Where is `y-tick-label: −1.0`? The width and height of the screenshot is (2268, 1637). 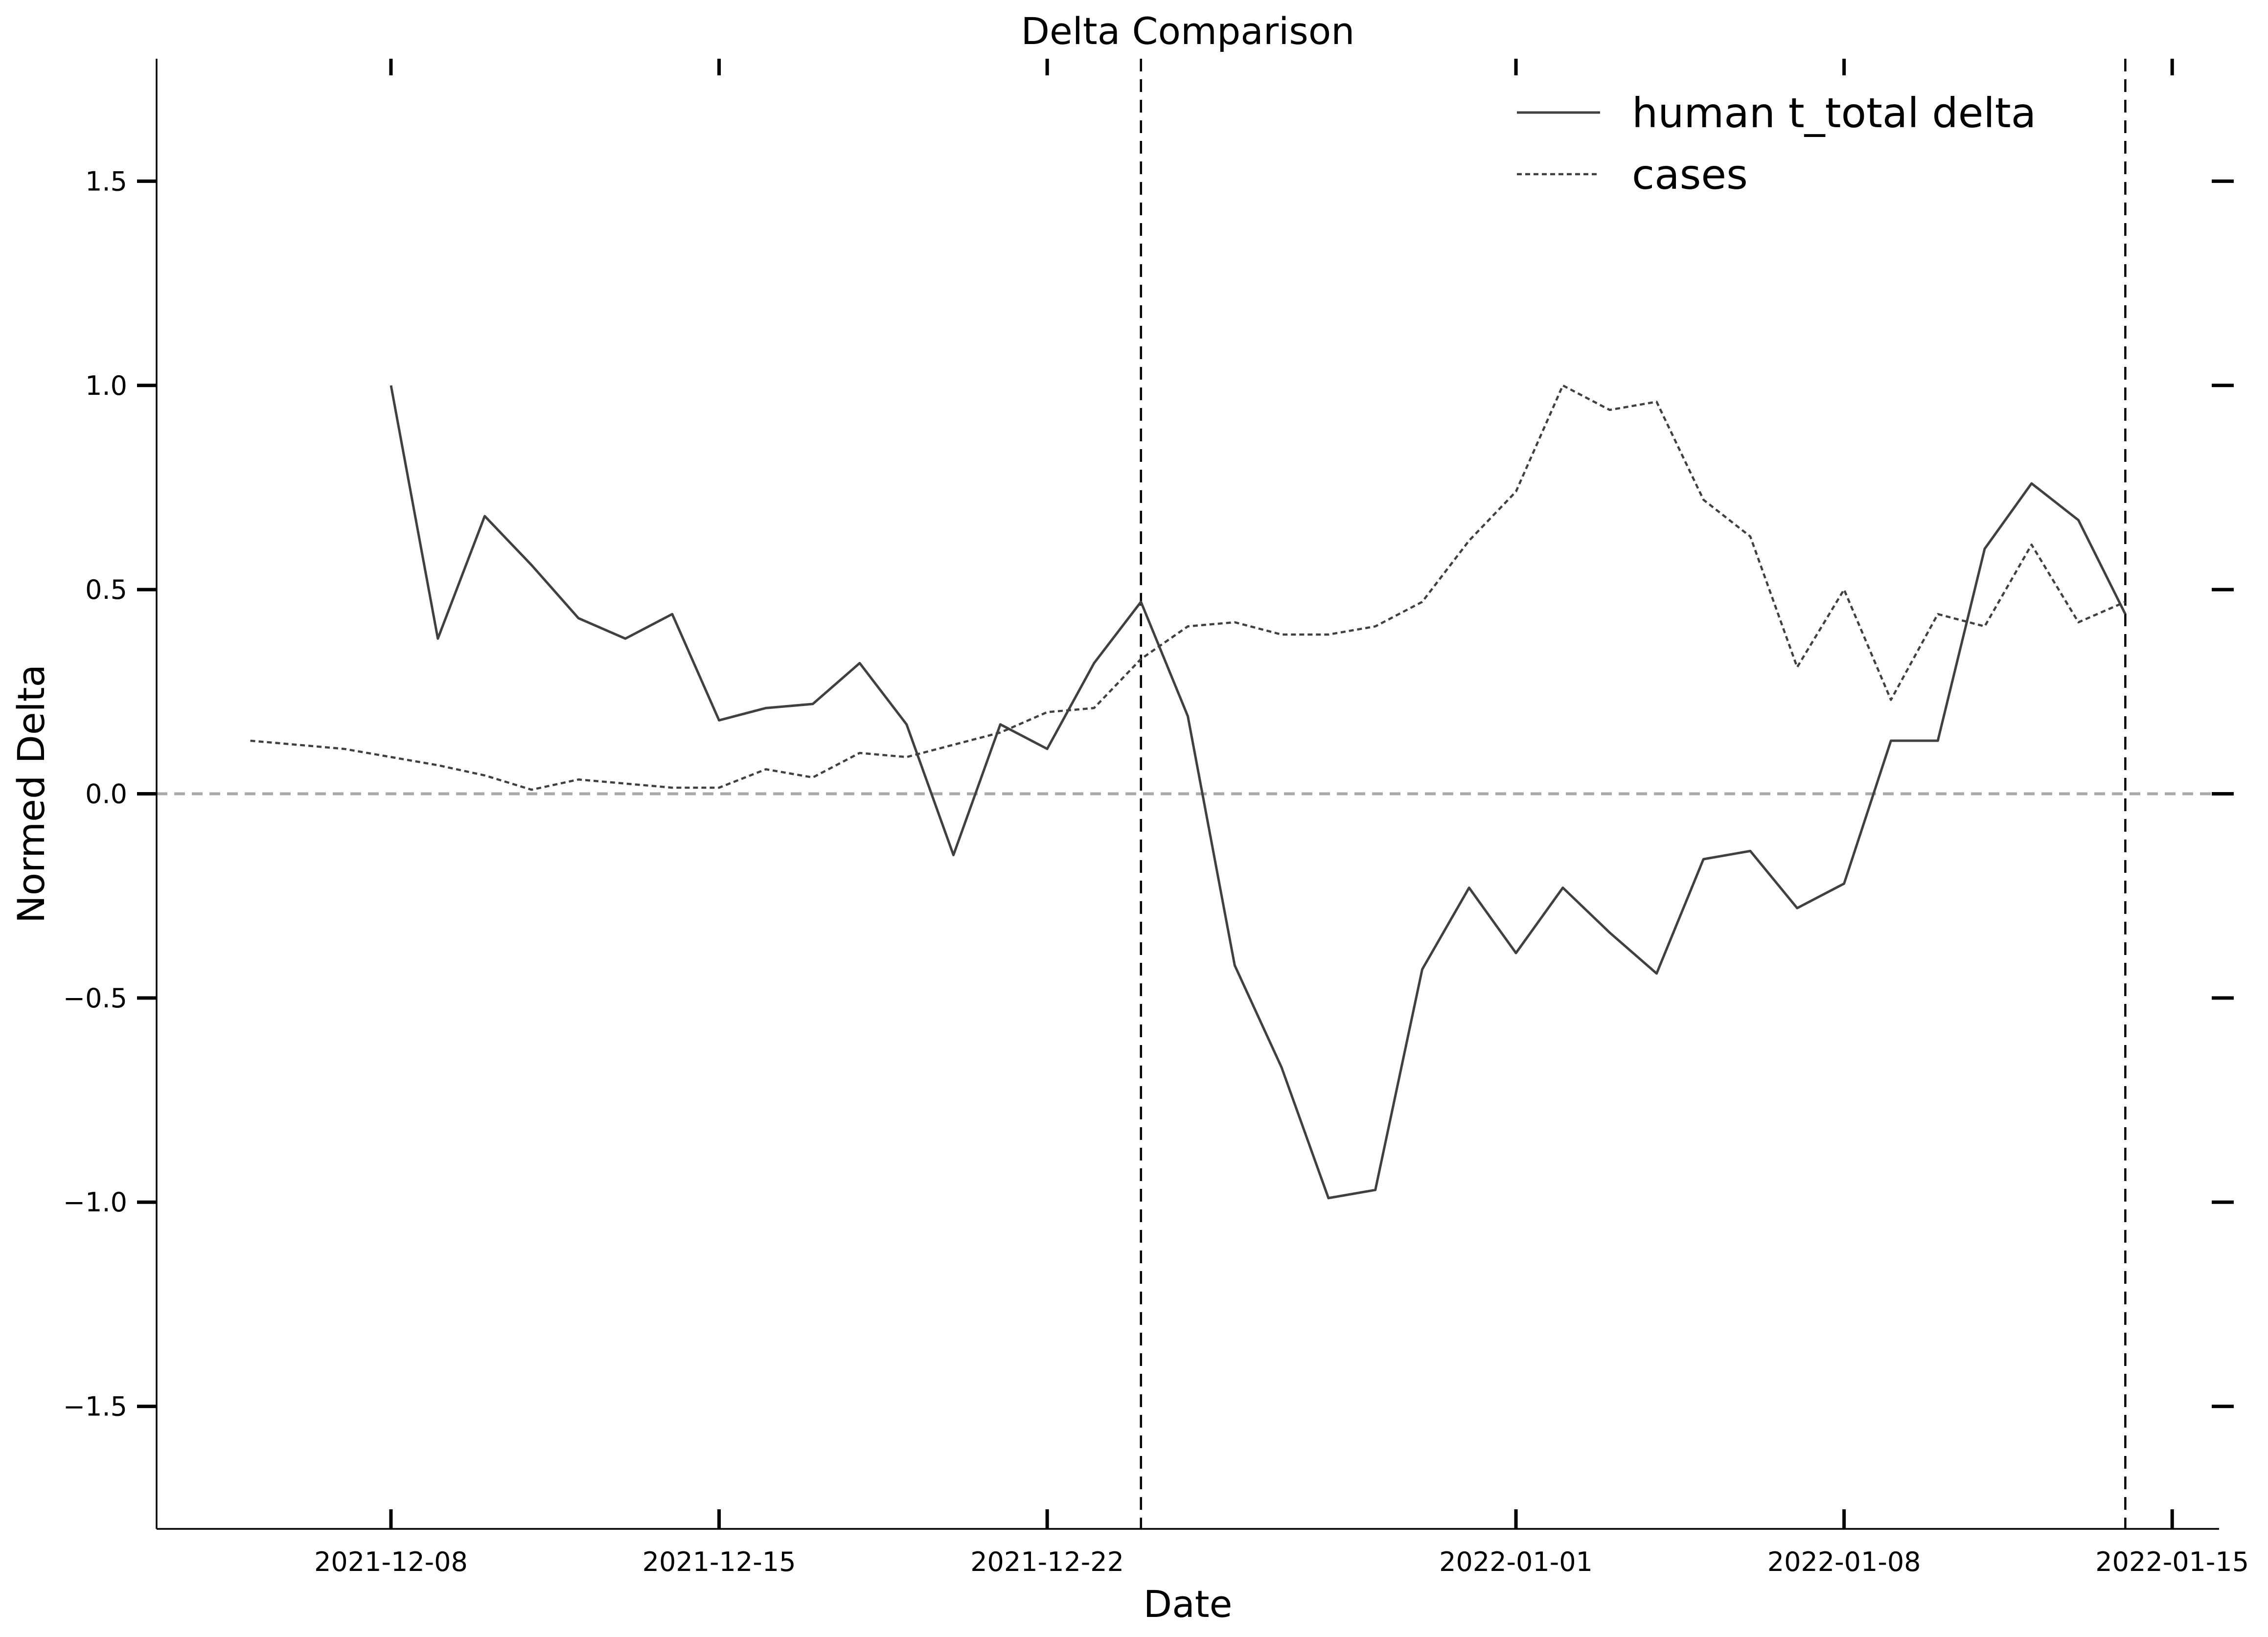
y-tick-label: −1.0 is located at coordinates (95, 1203).